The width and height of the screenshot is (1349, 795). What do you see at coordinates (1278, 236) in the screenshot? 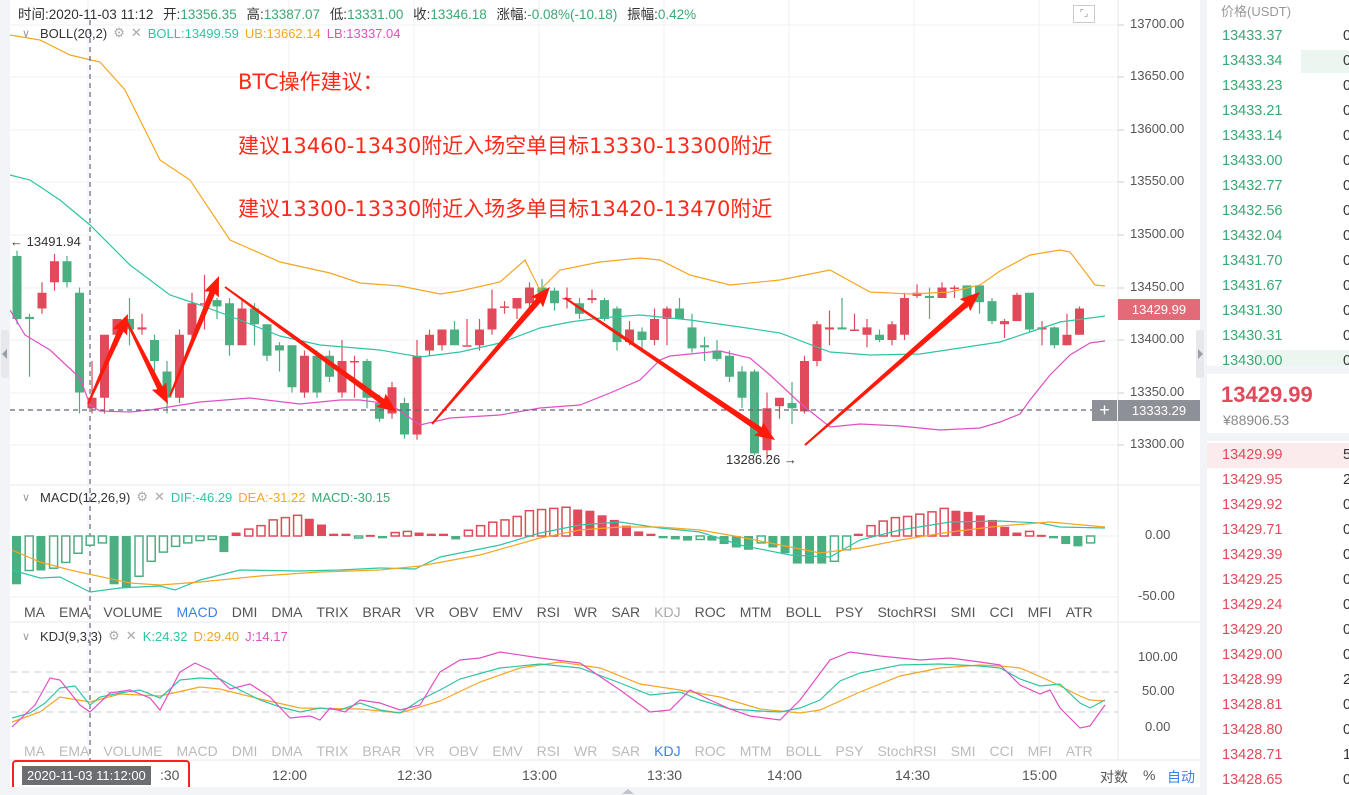
I see `ask-row: 13432.04 0` at bounding box center [1278, 236].